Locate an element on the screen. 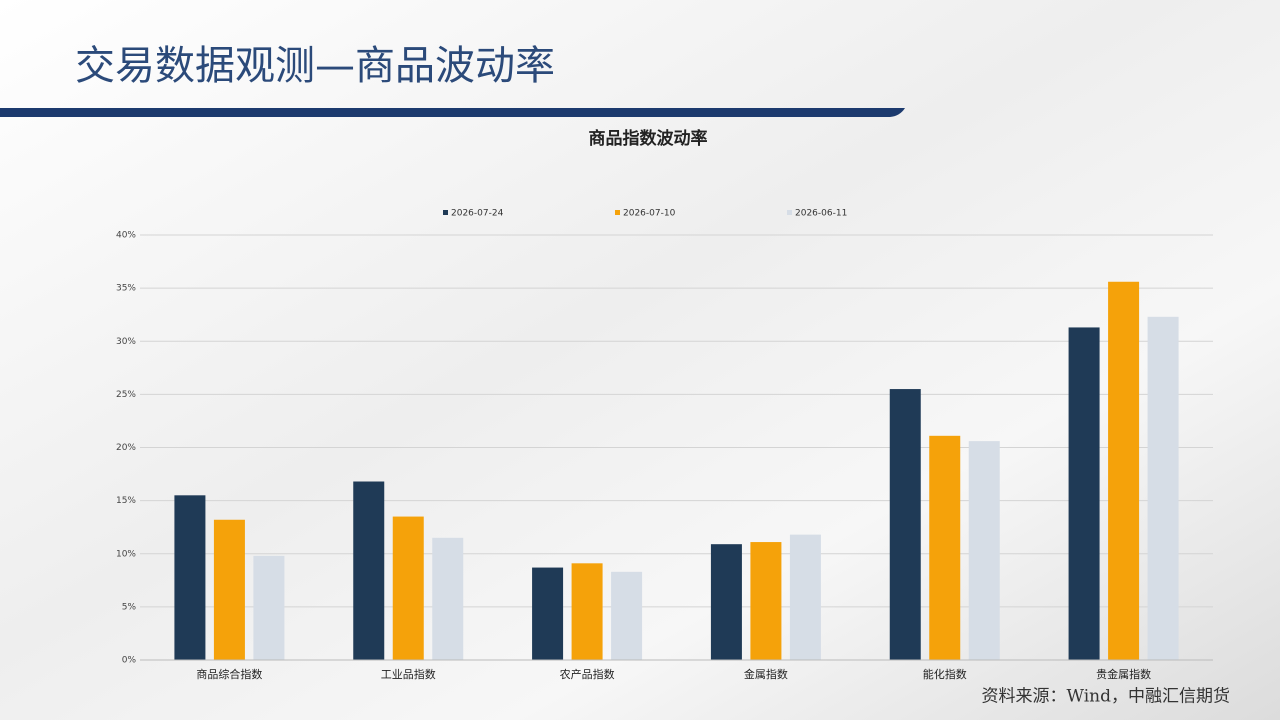  y-tick-label: 35% is located at coordinates (126, 289).